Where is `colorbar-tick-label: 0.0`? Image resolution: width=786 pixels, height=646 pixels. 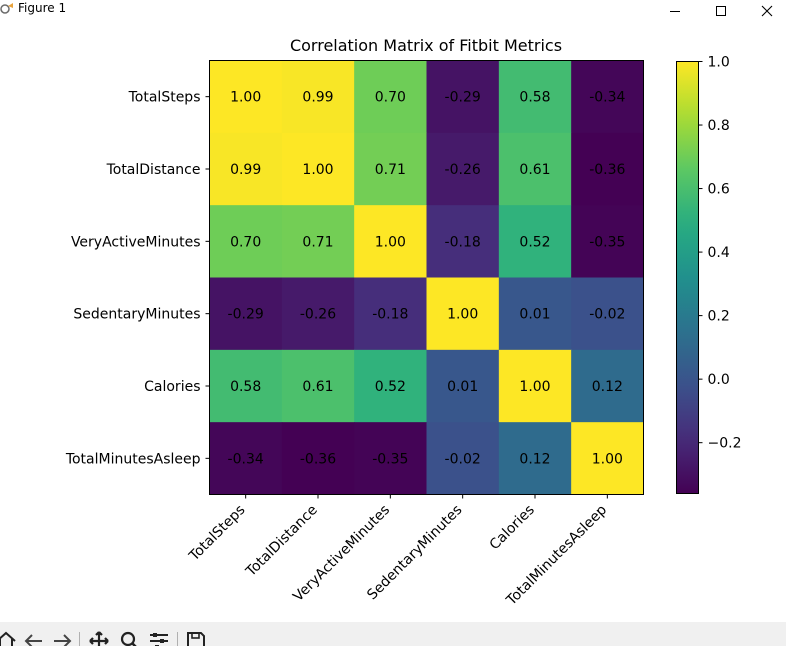
colorbar-tick-label: 0.0 is located at coordinates (719, 380).